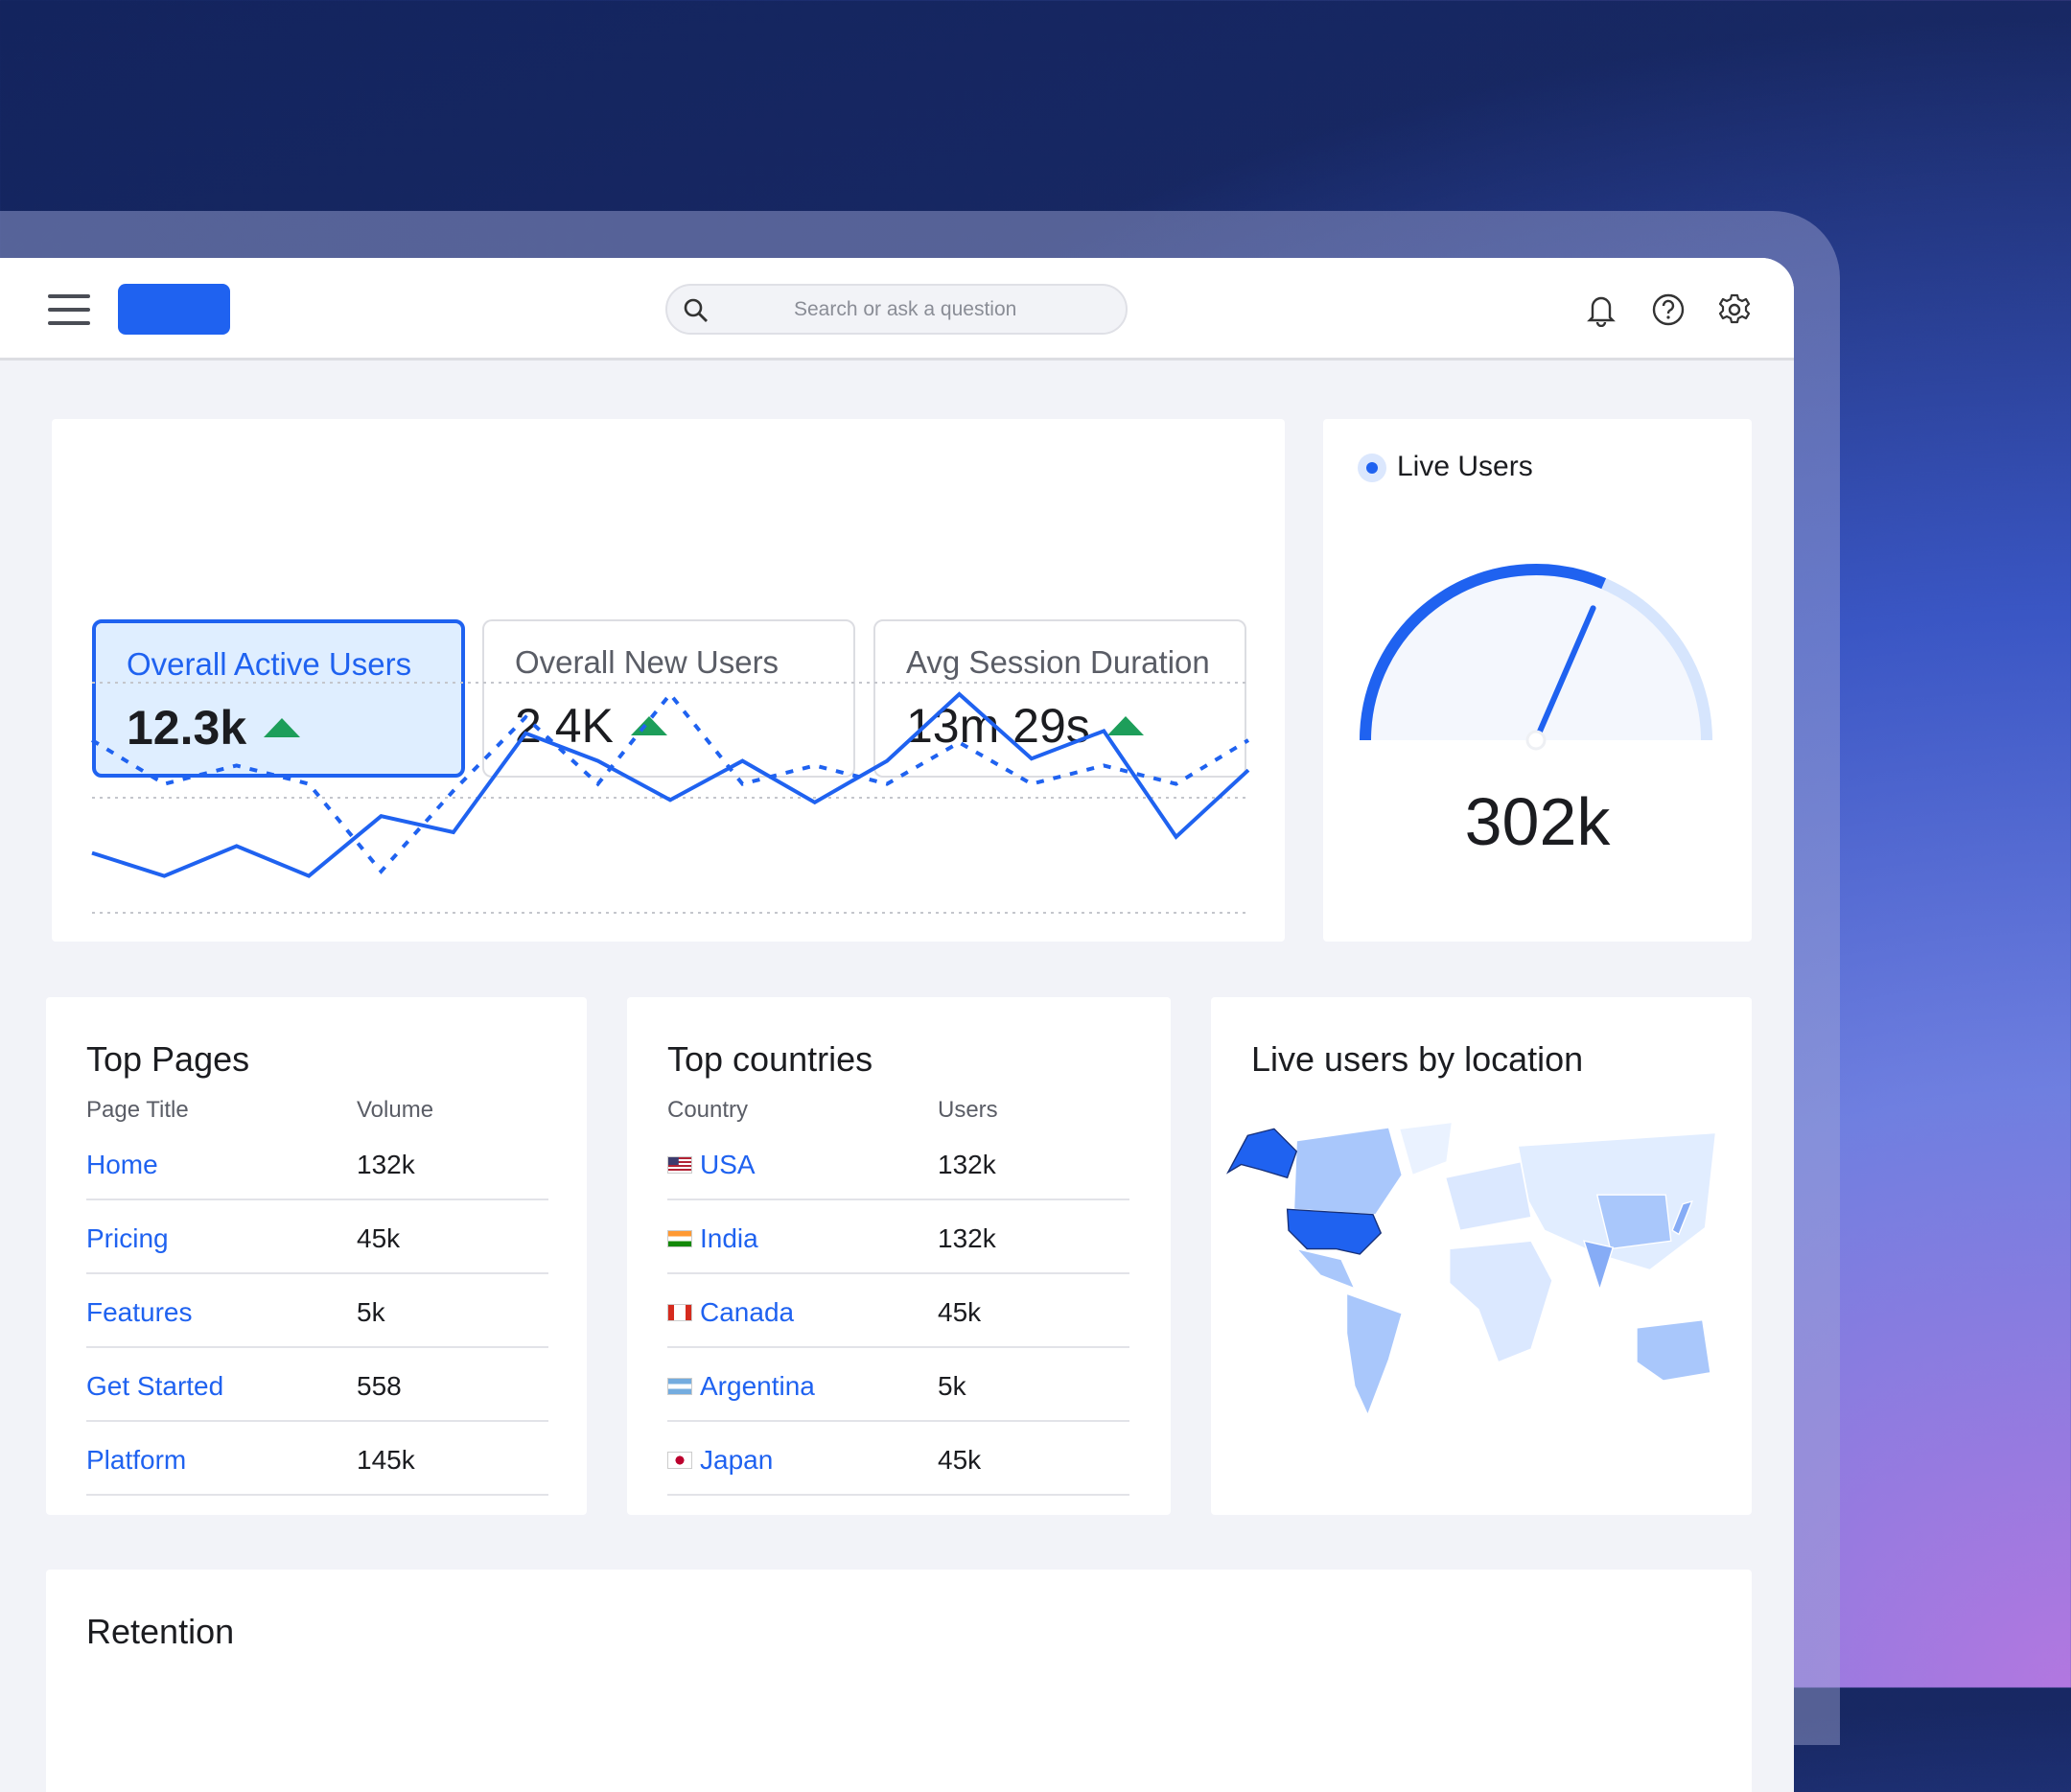  Describe the element at coordinates (379, 1386) in the screenshot. I see `row-value: 558` at that location.